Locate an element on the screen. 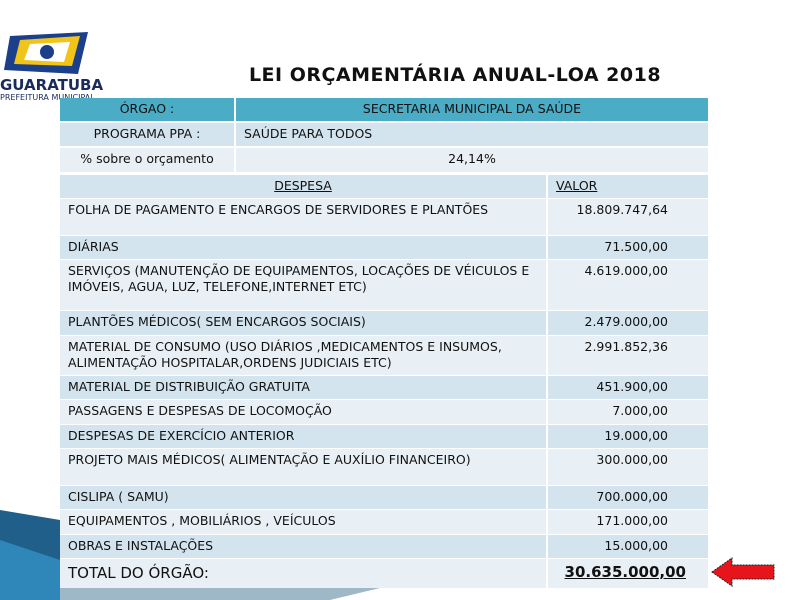 This screenshot has width=800, height=600. logo-name: GUARATUBA is located at coordinates (52, 85).